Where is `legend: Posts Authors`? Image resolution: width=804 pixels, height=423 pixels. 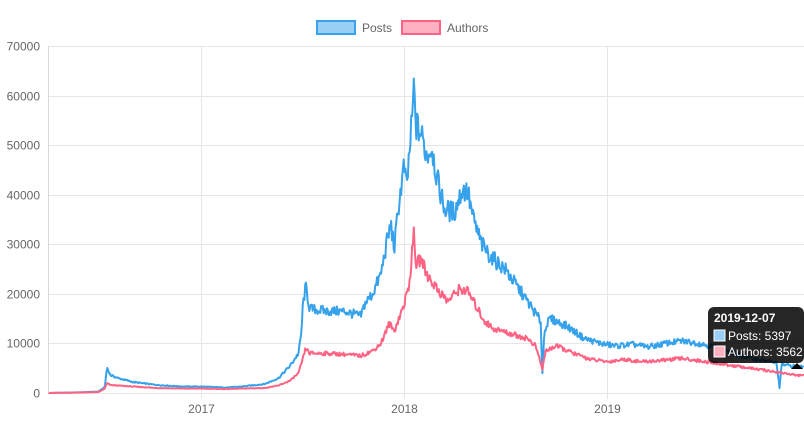 legend: Posts Authors is located at coordinates (402, 27).